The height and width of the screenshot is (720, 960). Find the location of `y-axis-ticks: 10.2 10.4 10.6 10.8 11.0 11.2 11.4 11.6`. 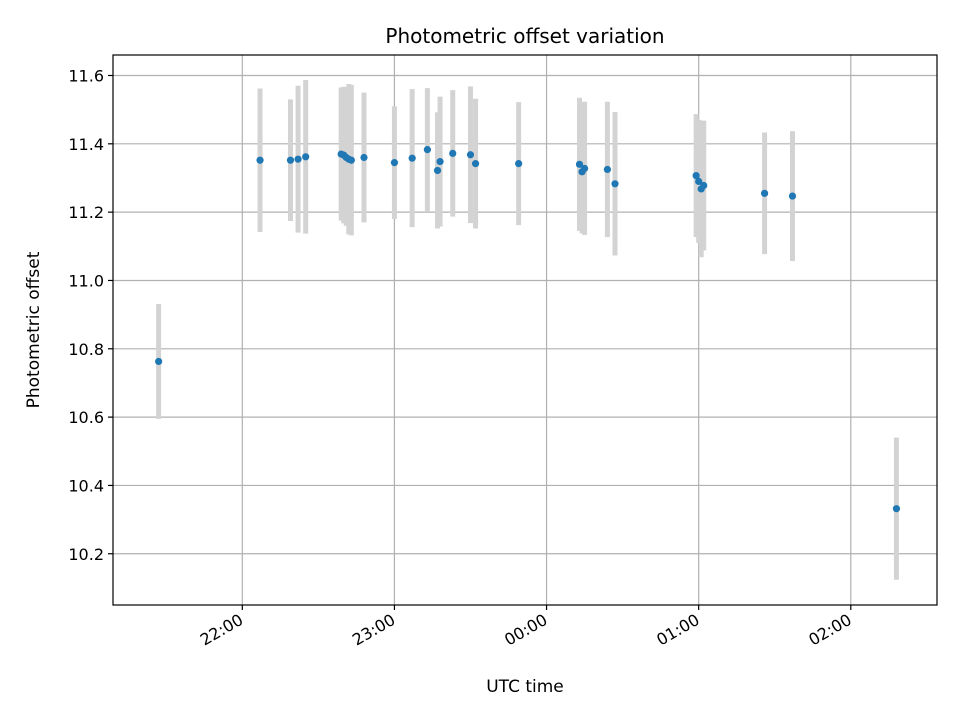

y-axis-ticks: 10.2 10.4 10.6 10.8 11.0 11.2 11.4 11.6 is located at coordinates (90, 315).